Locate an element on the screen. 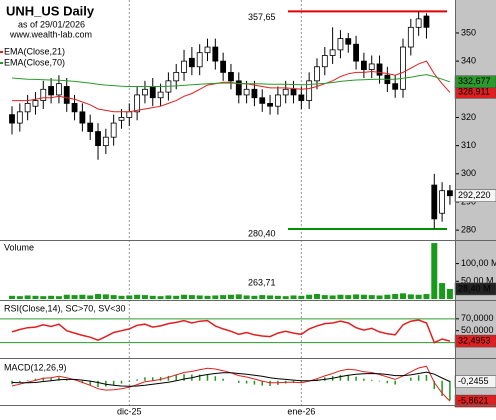 Image resolution: width=496 pixels, height=420 pixels. last-value-label: 332,677 is located at coordinates (474, 81).